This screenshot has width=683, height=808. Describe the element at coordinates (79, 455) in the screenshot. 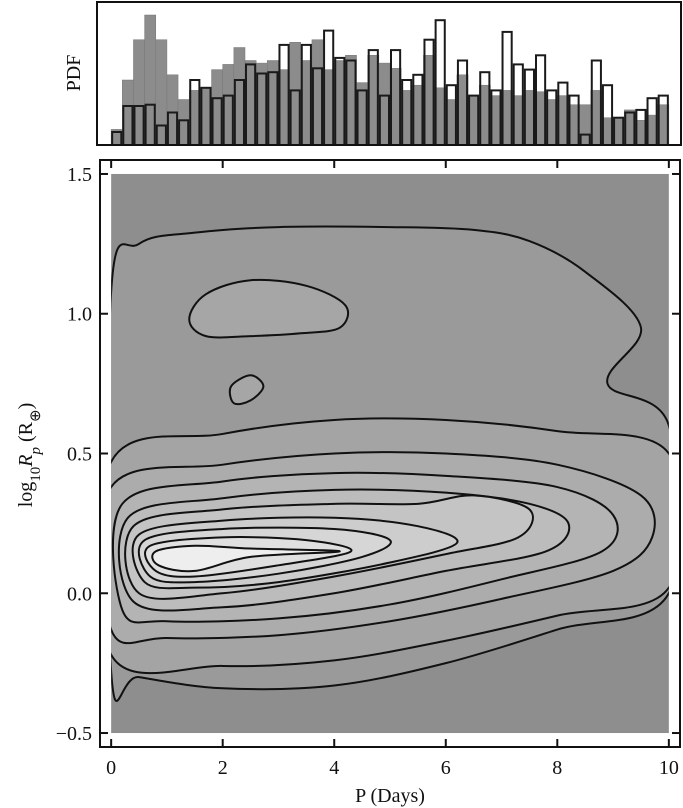

I see `y-tick-label: 0.5` at that location.